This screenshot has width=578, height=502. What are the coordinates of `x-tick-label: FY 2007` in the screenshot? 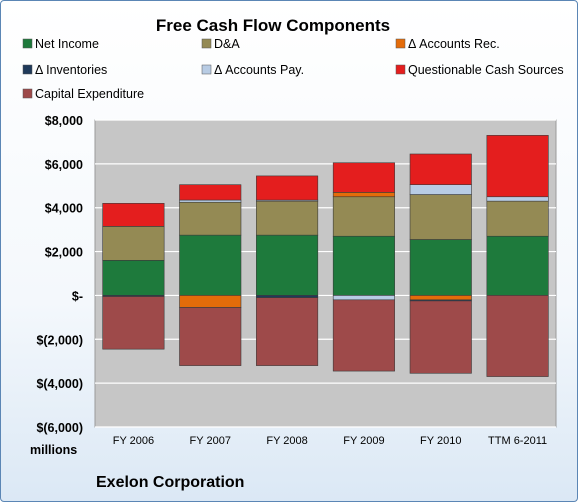 It's located at (210, 441).